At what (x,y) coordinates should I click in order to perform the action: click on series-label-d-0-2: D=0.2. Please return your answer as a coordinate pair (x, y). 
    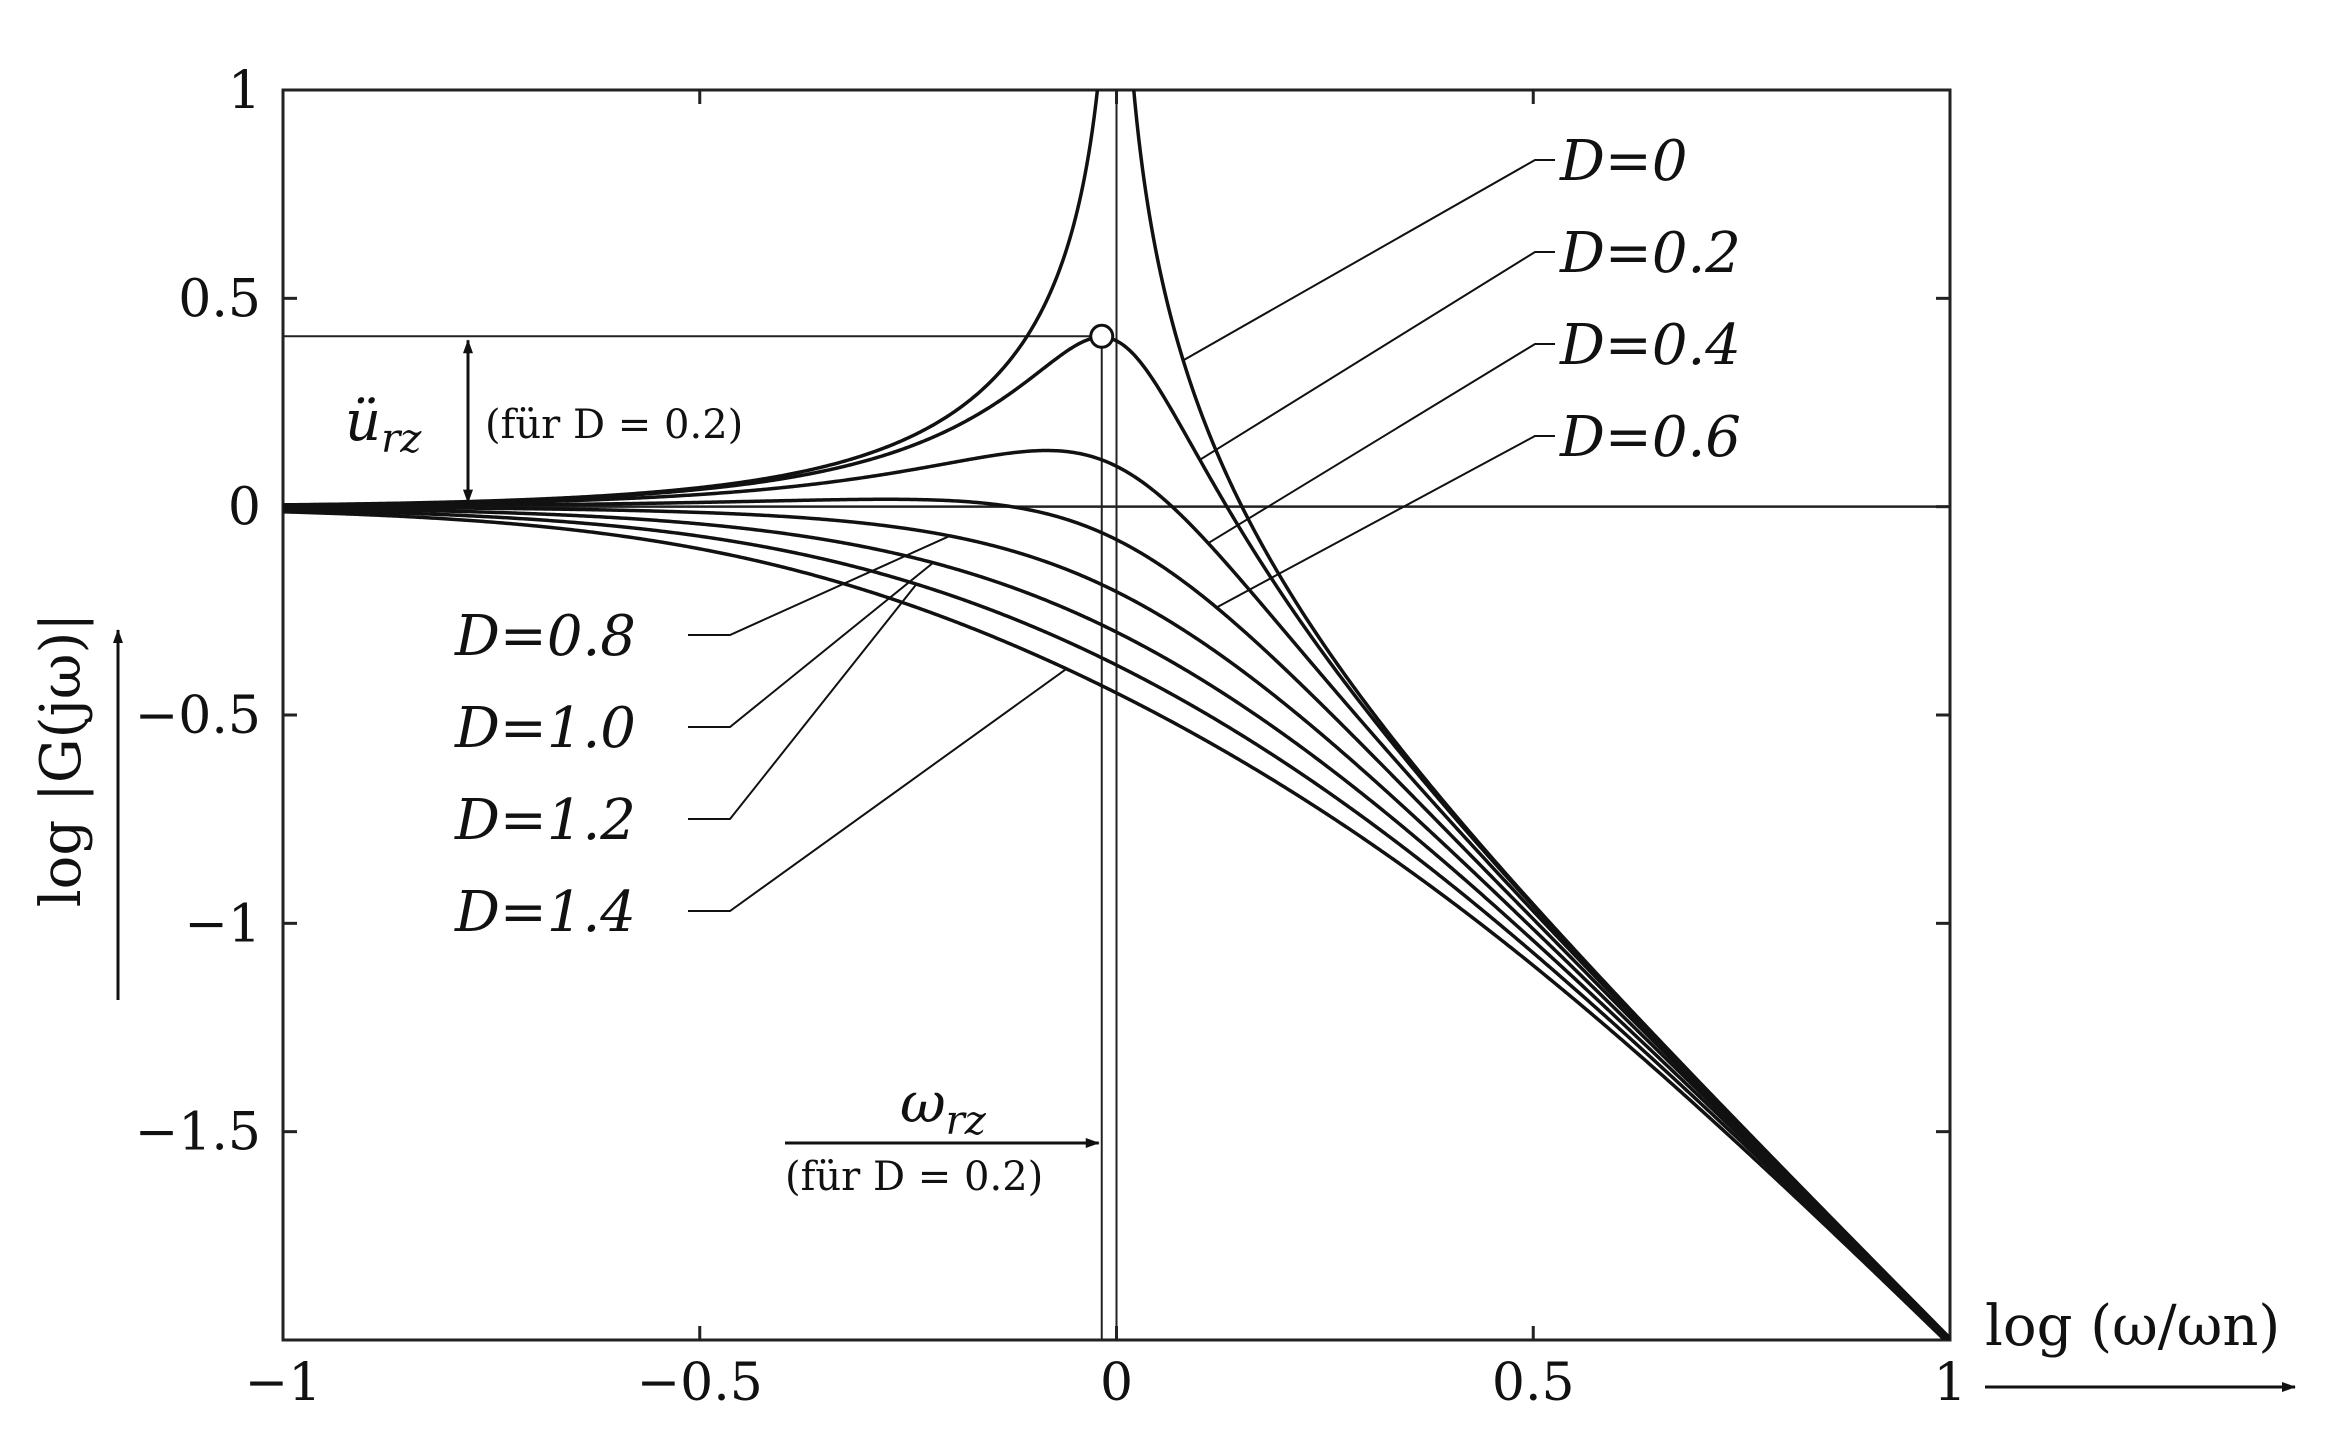
    Looking at the image, I should click on (1650, 253).